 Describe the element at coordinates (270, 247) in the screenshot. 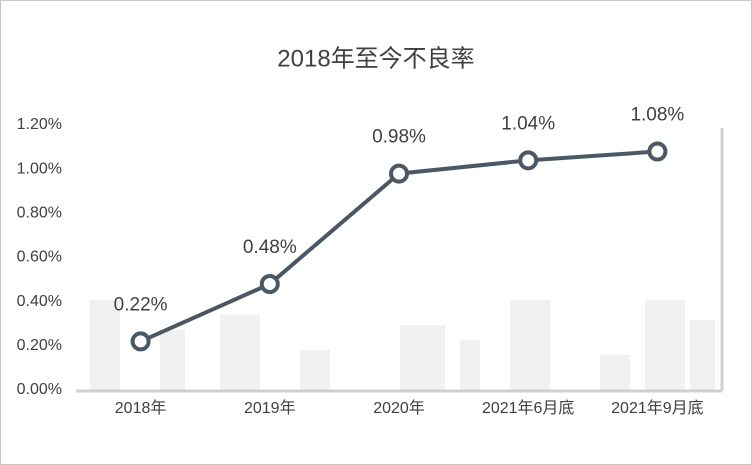

I see `data-label: 0.48%` at that location.